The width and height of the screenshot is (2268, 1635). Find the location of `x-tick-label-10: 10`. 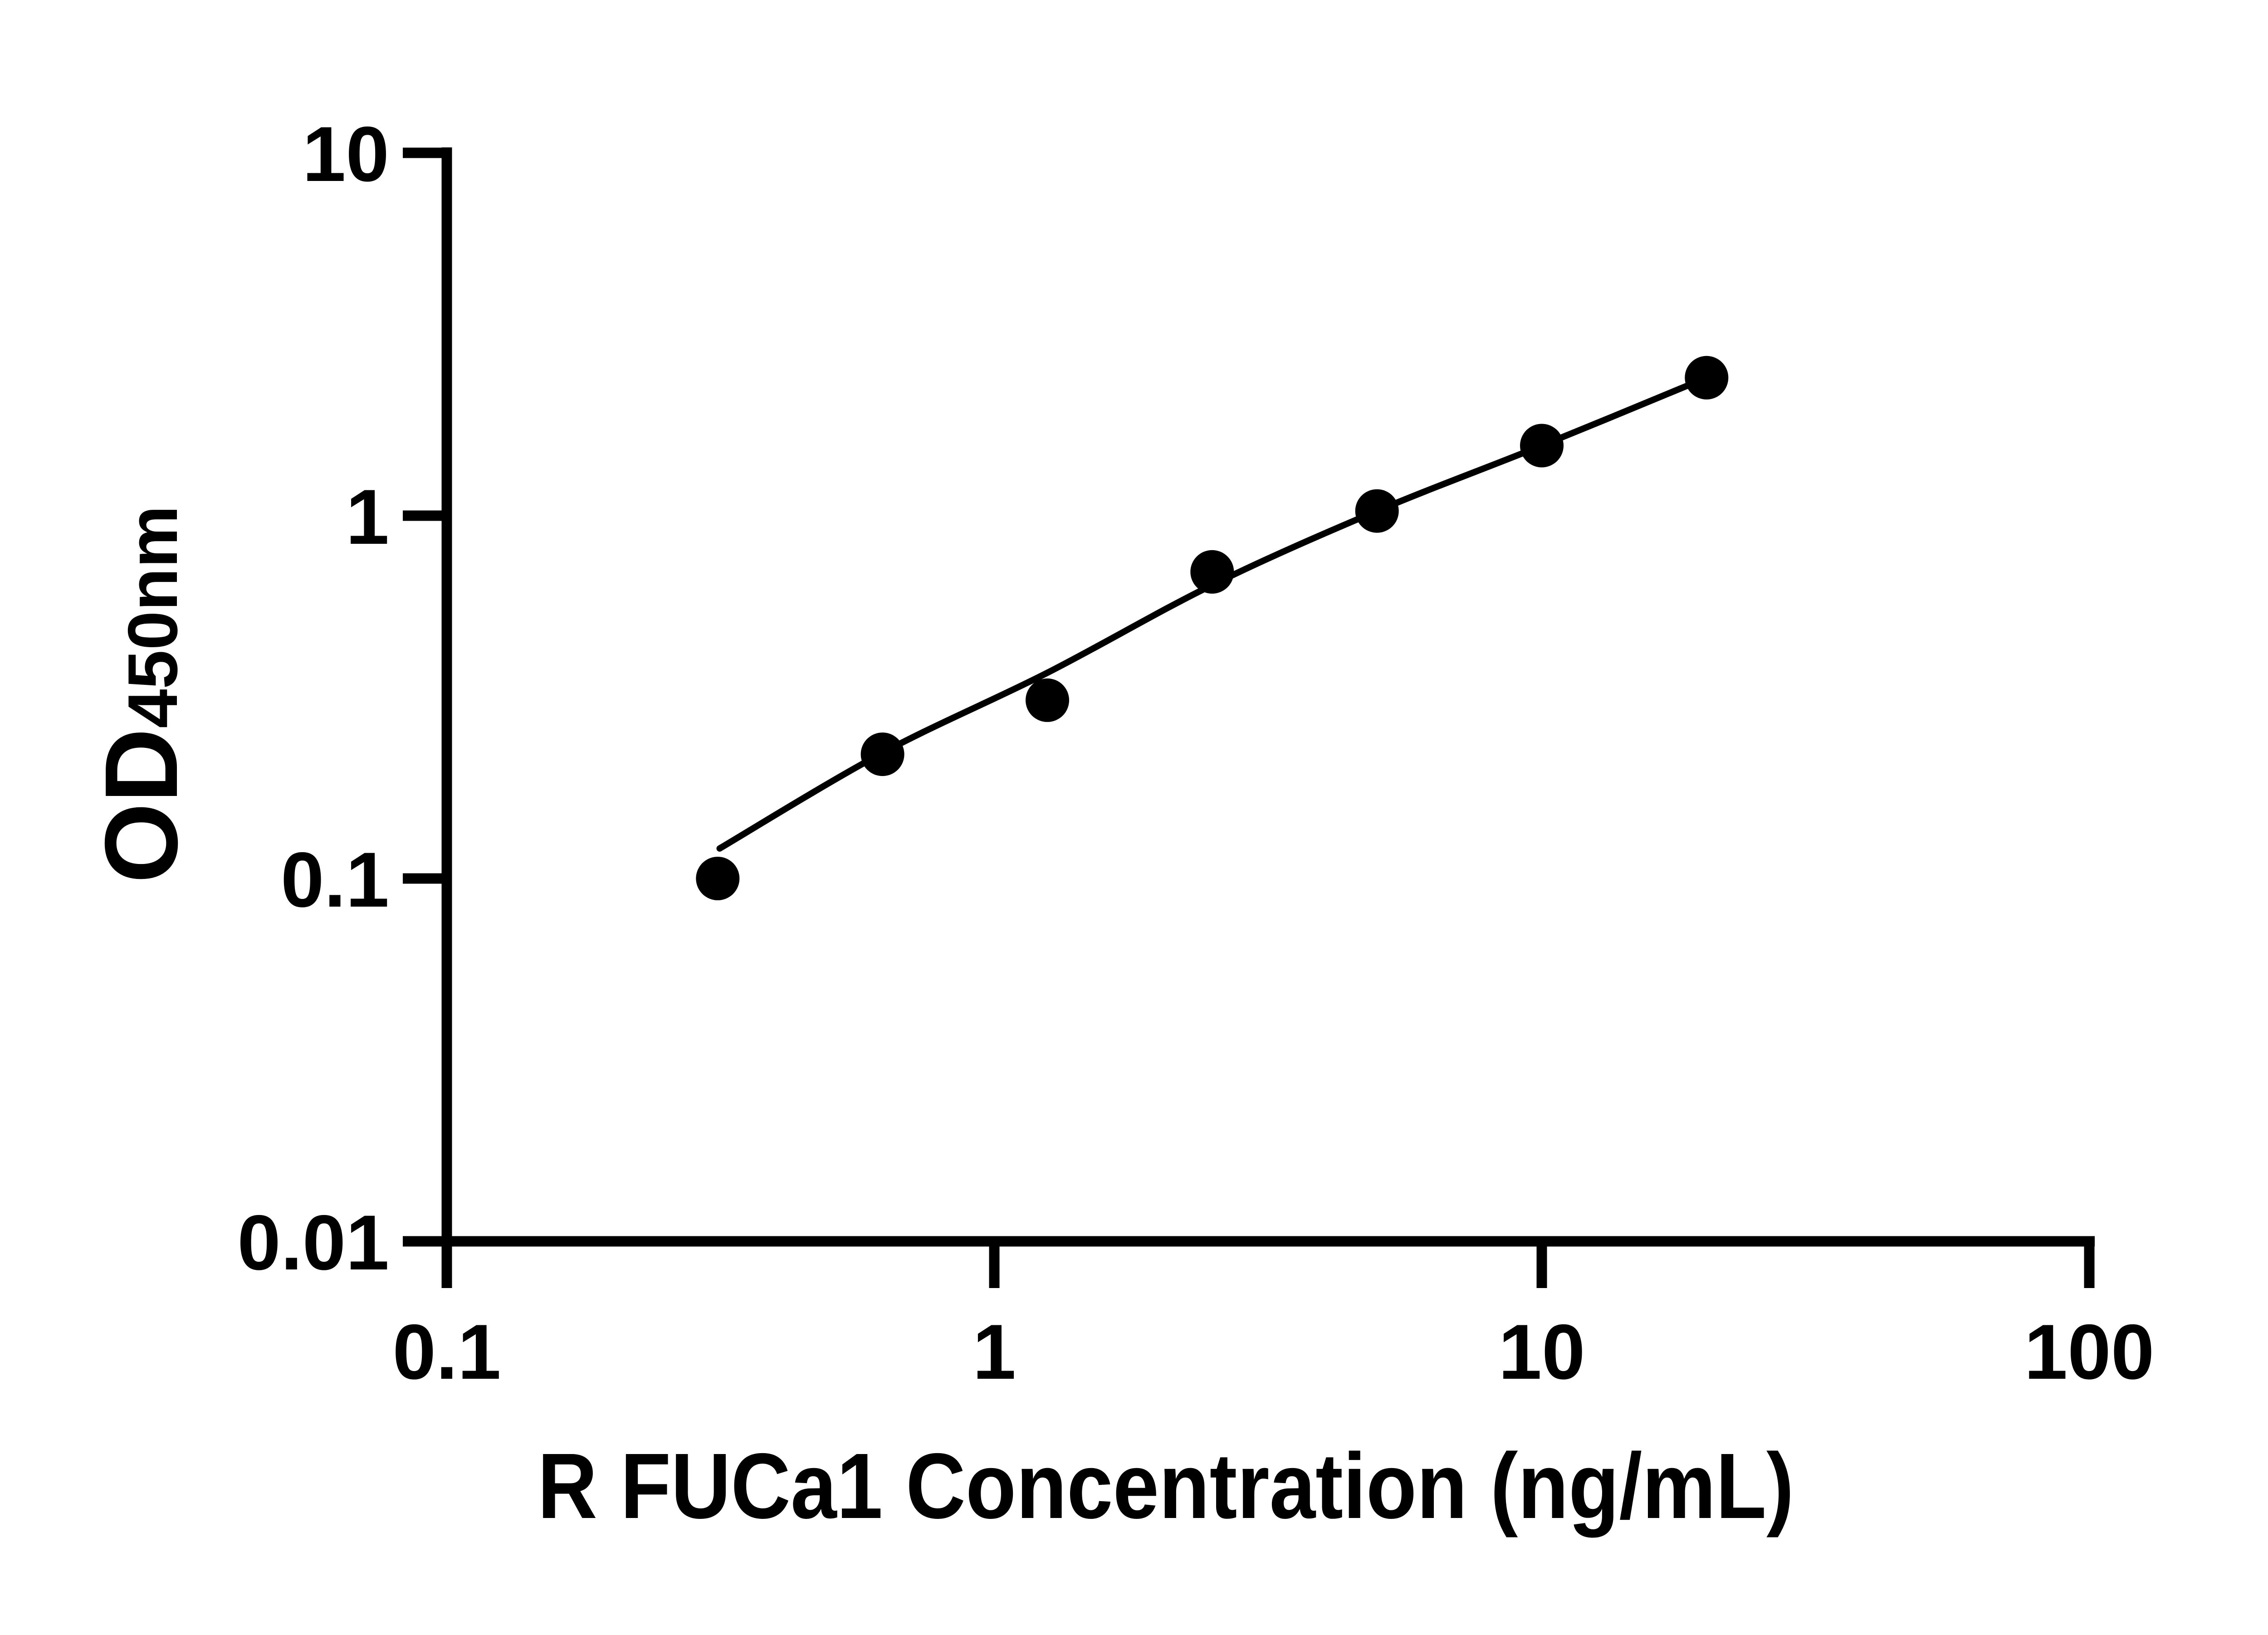

x-tick-label-10: 10 is located at coordinates (1542, 1352).